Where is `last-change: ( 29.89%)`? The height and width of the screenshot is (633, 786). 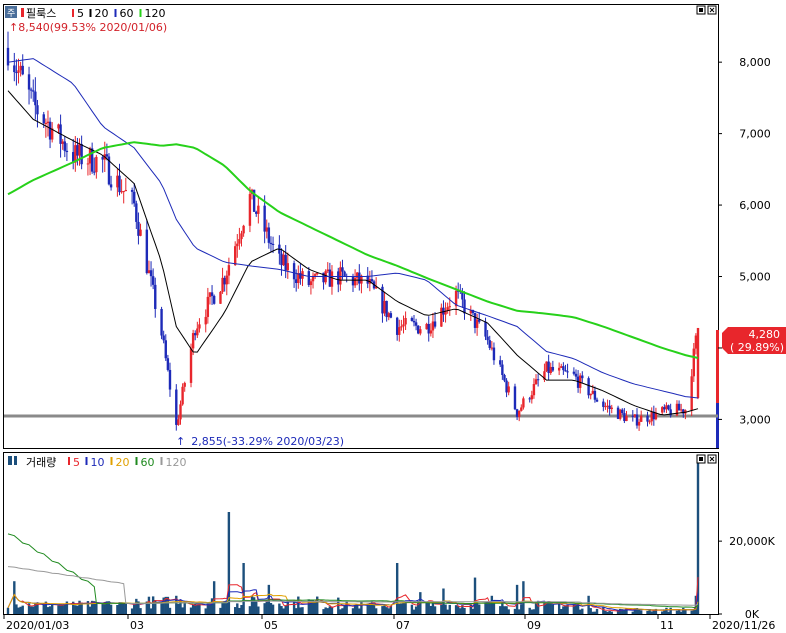
last-change: ( 29.89%) is located at coordinates (757, 347).